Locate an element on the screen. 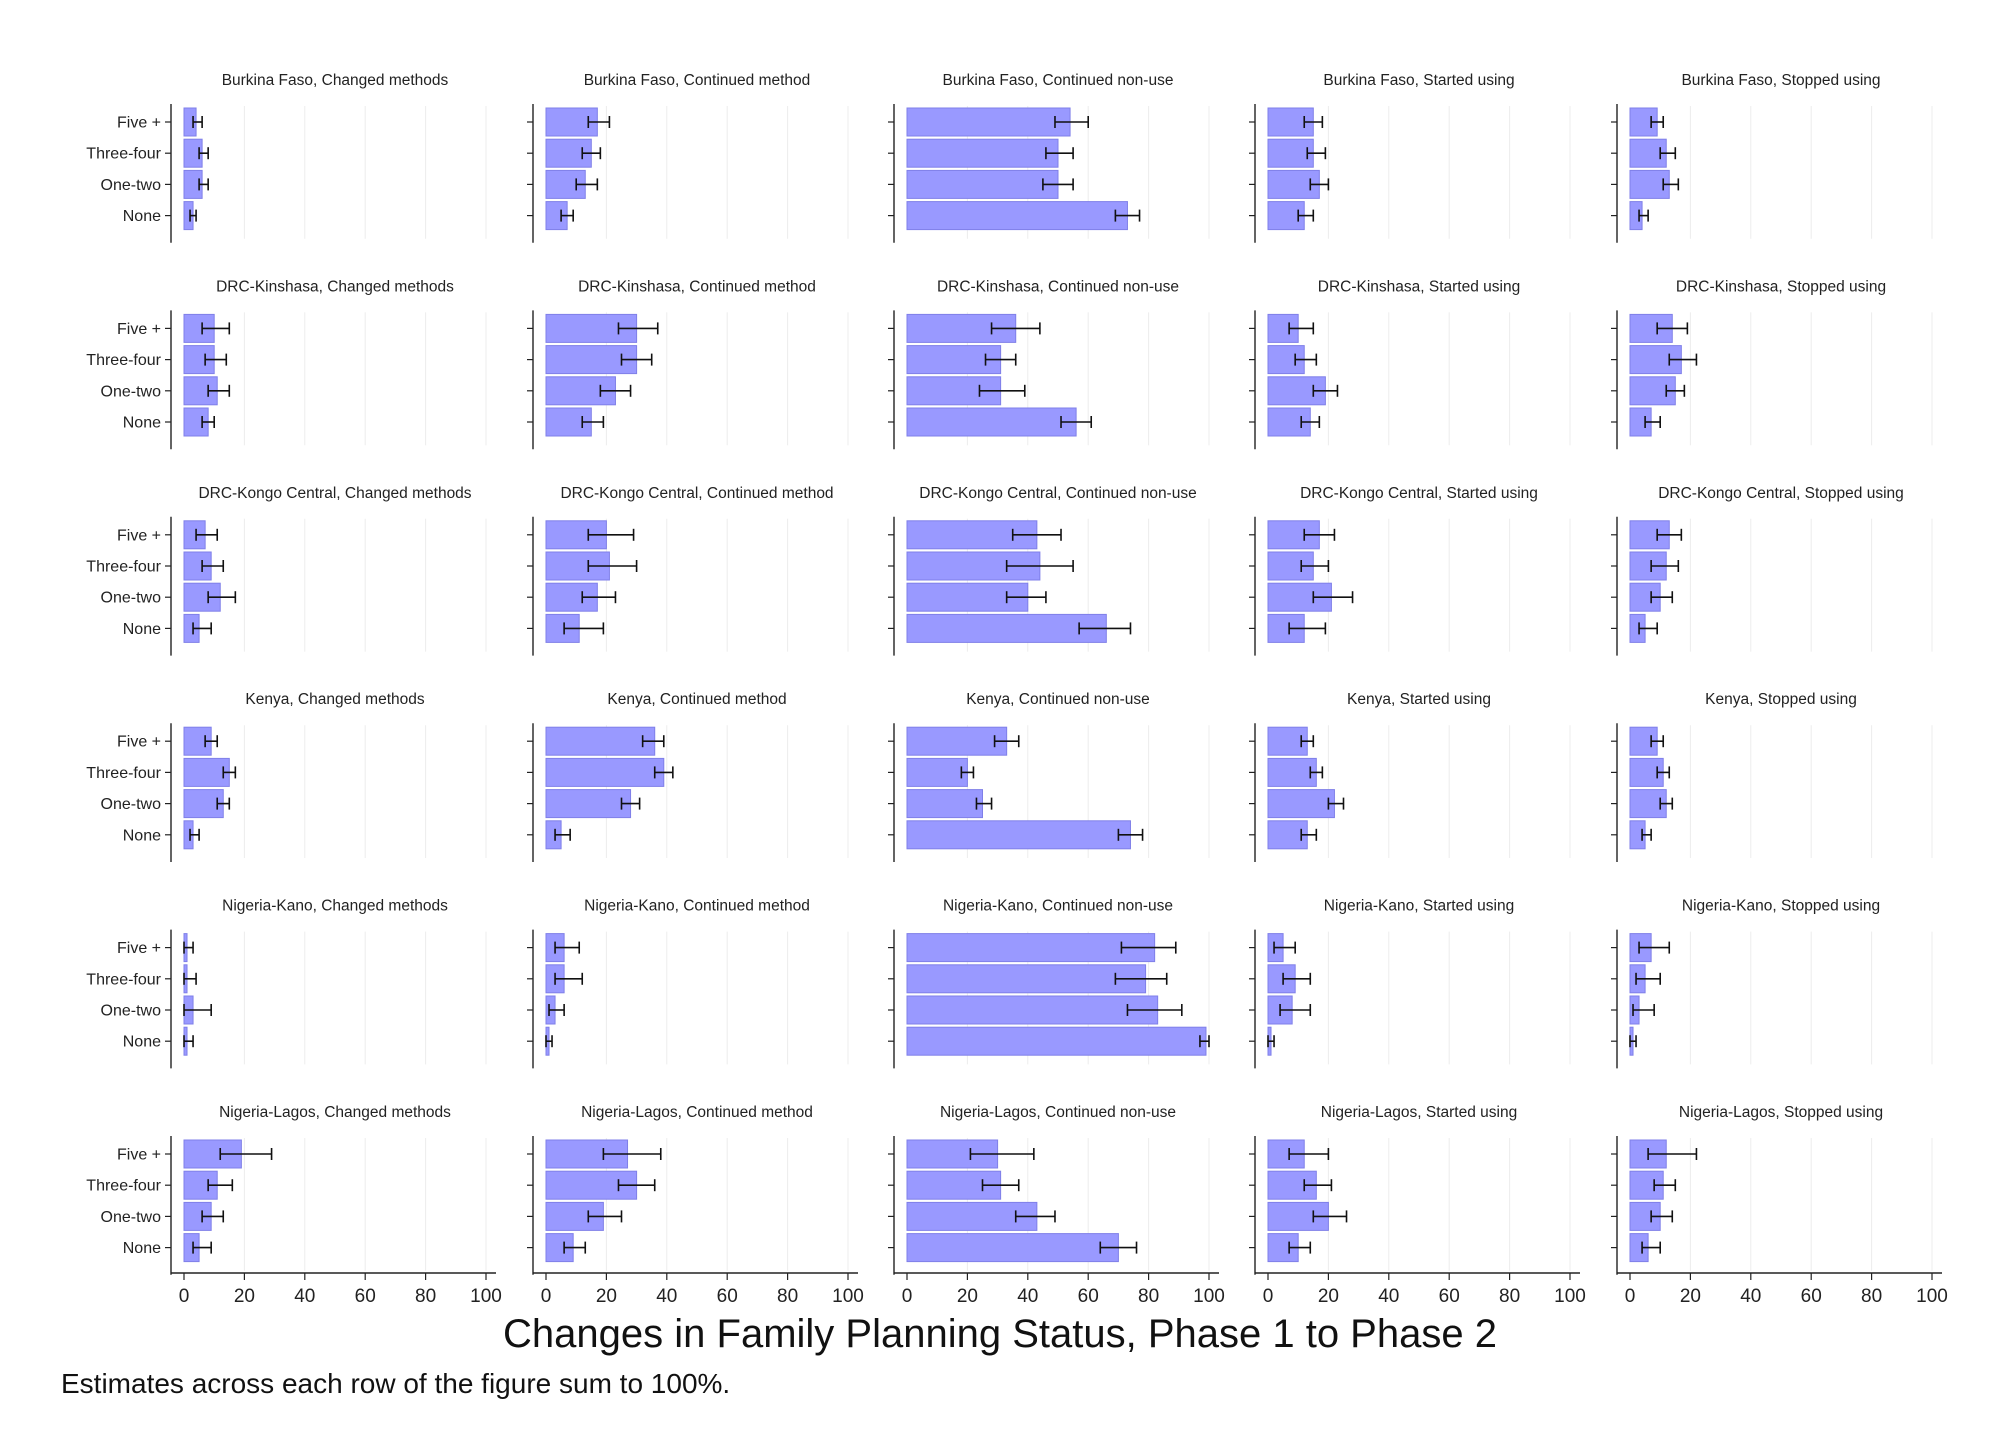  panel-title: Nigeria-Kano, Stopped using is located at coordinates (1781, 906).